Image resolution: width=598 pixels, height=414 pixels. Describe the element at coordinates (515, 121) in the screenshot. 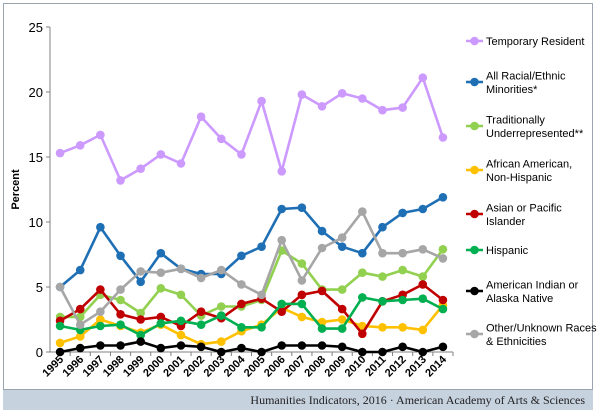

I see `legend-label: Traditionally` at that location.